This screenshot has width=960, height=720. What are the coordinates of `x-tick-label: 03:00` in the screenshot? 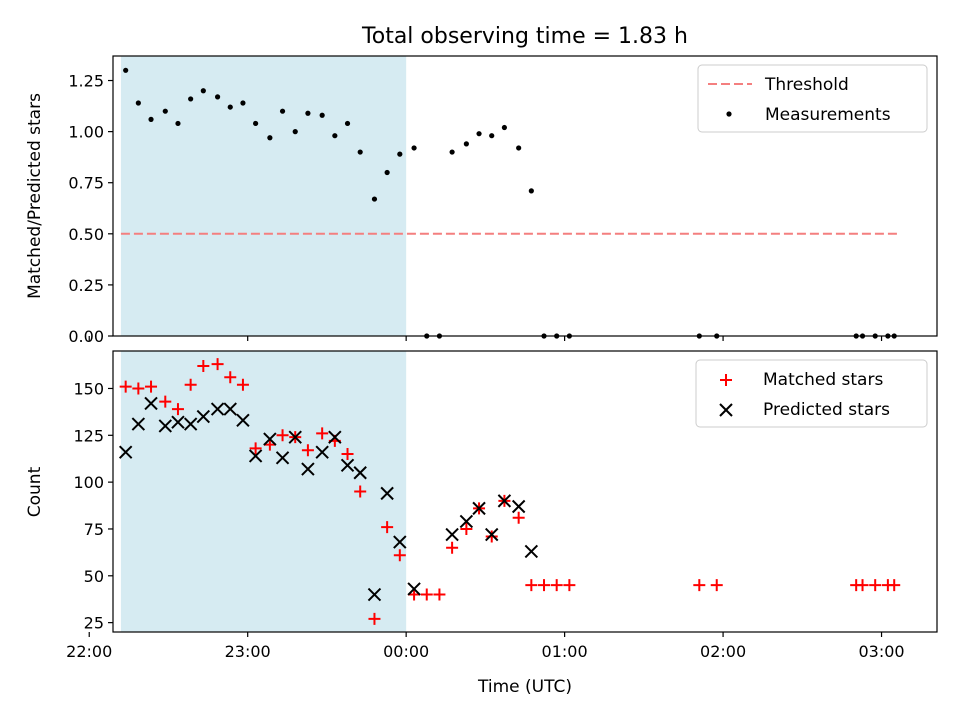 It's located at (881, 651).